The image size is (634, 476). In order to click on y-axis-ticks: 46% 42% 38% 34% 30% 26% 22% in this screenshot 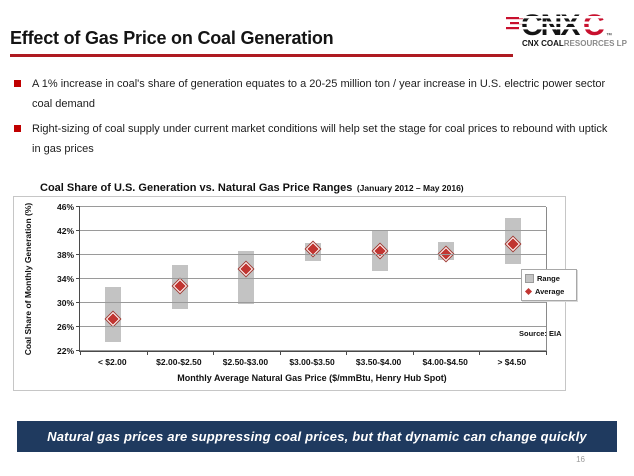, I will do `click(44, 279)`.